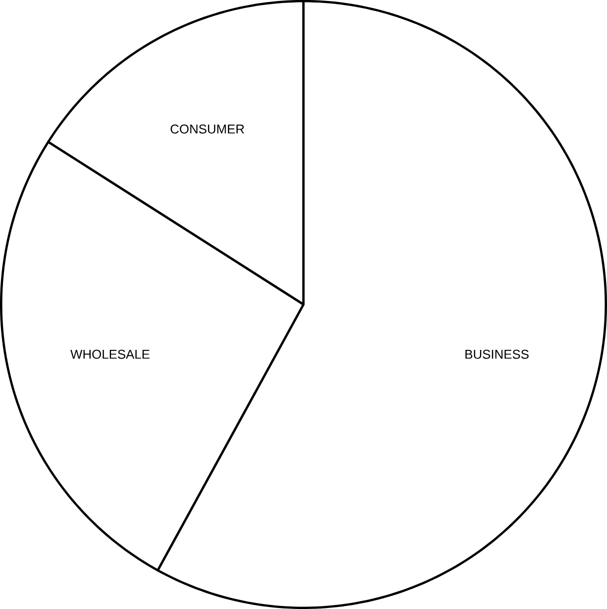 The image size is (607, 609). Describe the element at coordinates (110, 354) in the screenshot. I see `slice-label: WHOLESALE` at that location.